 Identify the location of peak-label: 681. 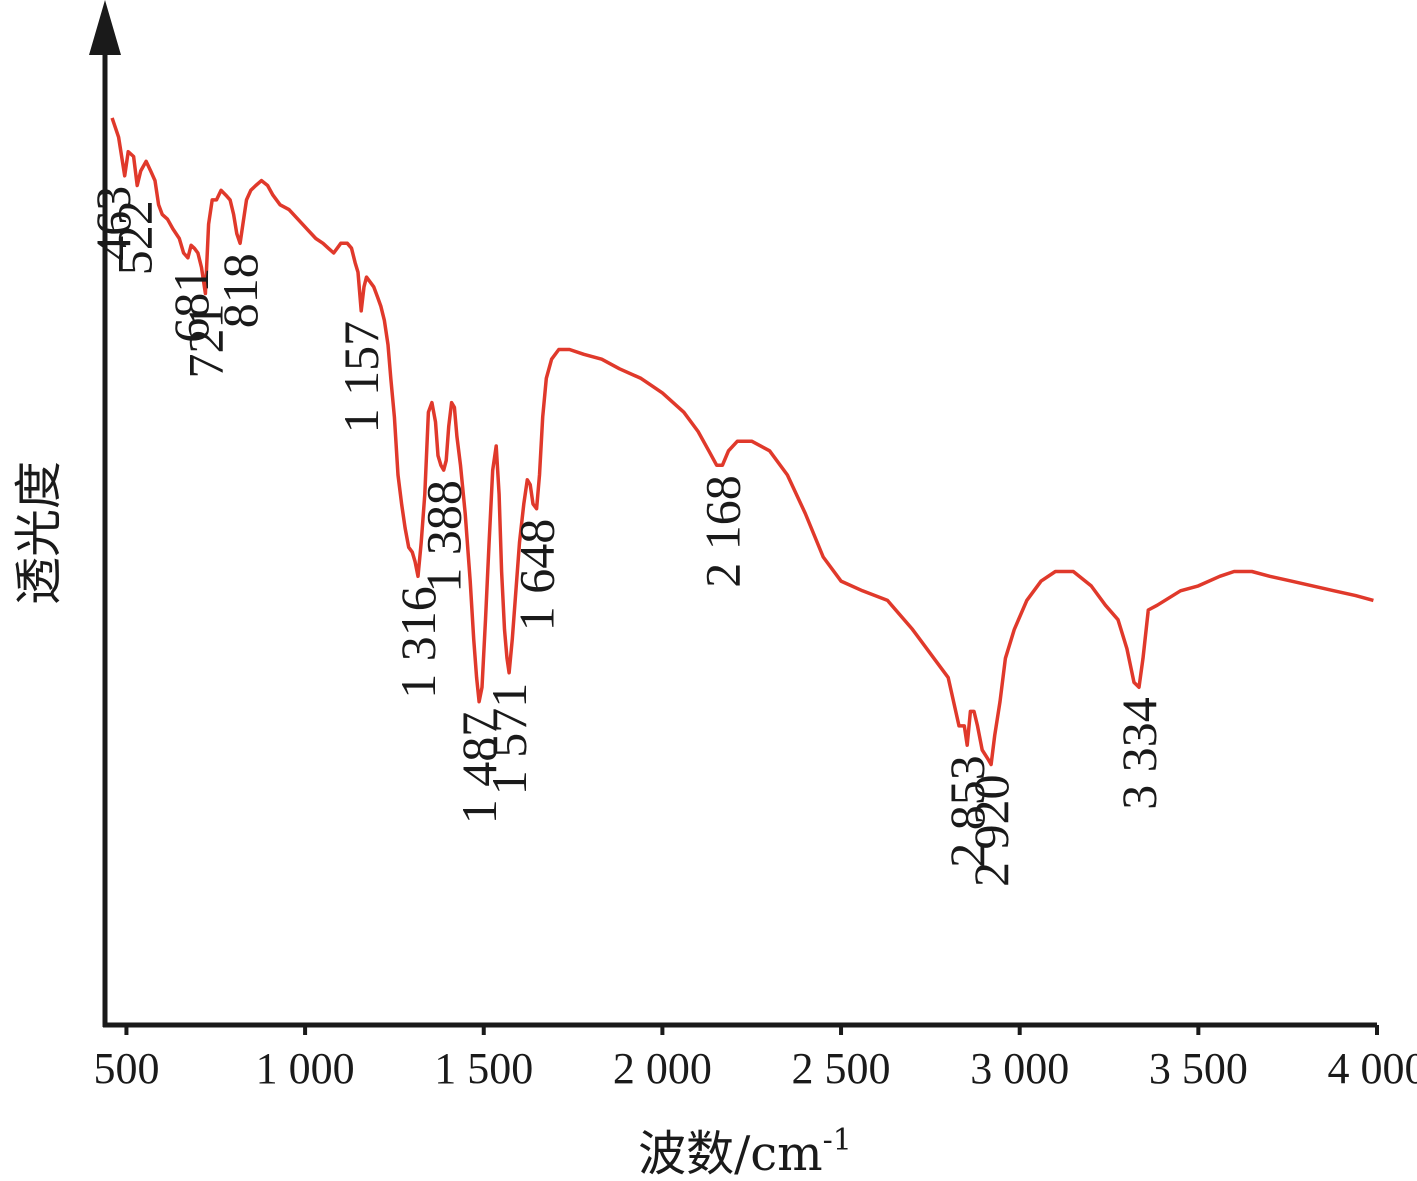
(191, 305).